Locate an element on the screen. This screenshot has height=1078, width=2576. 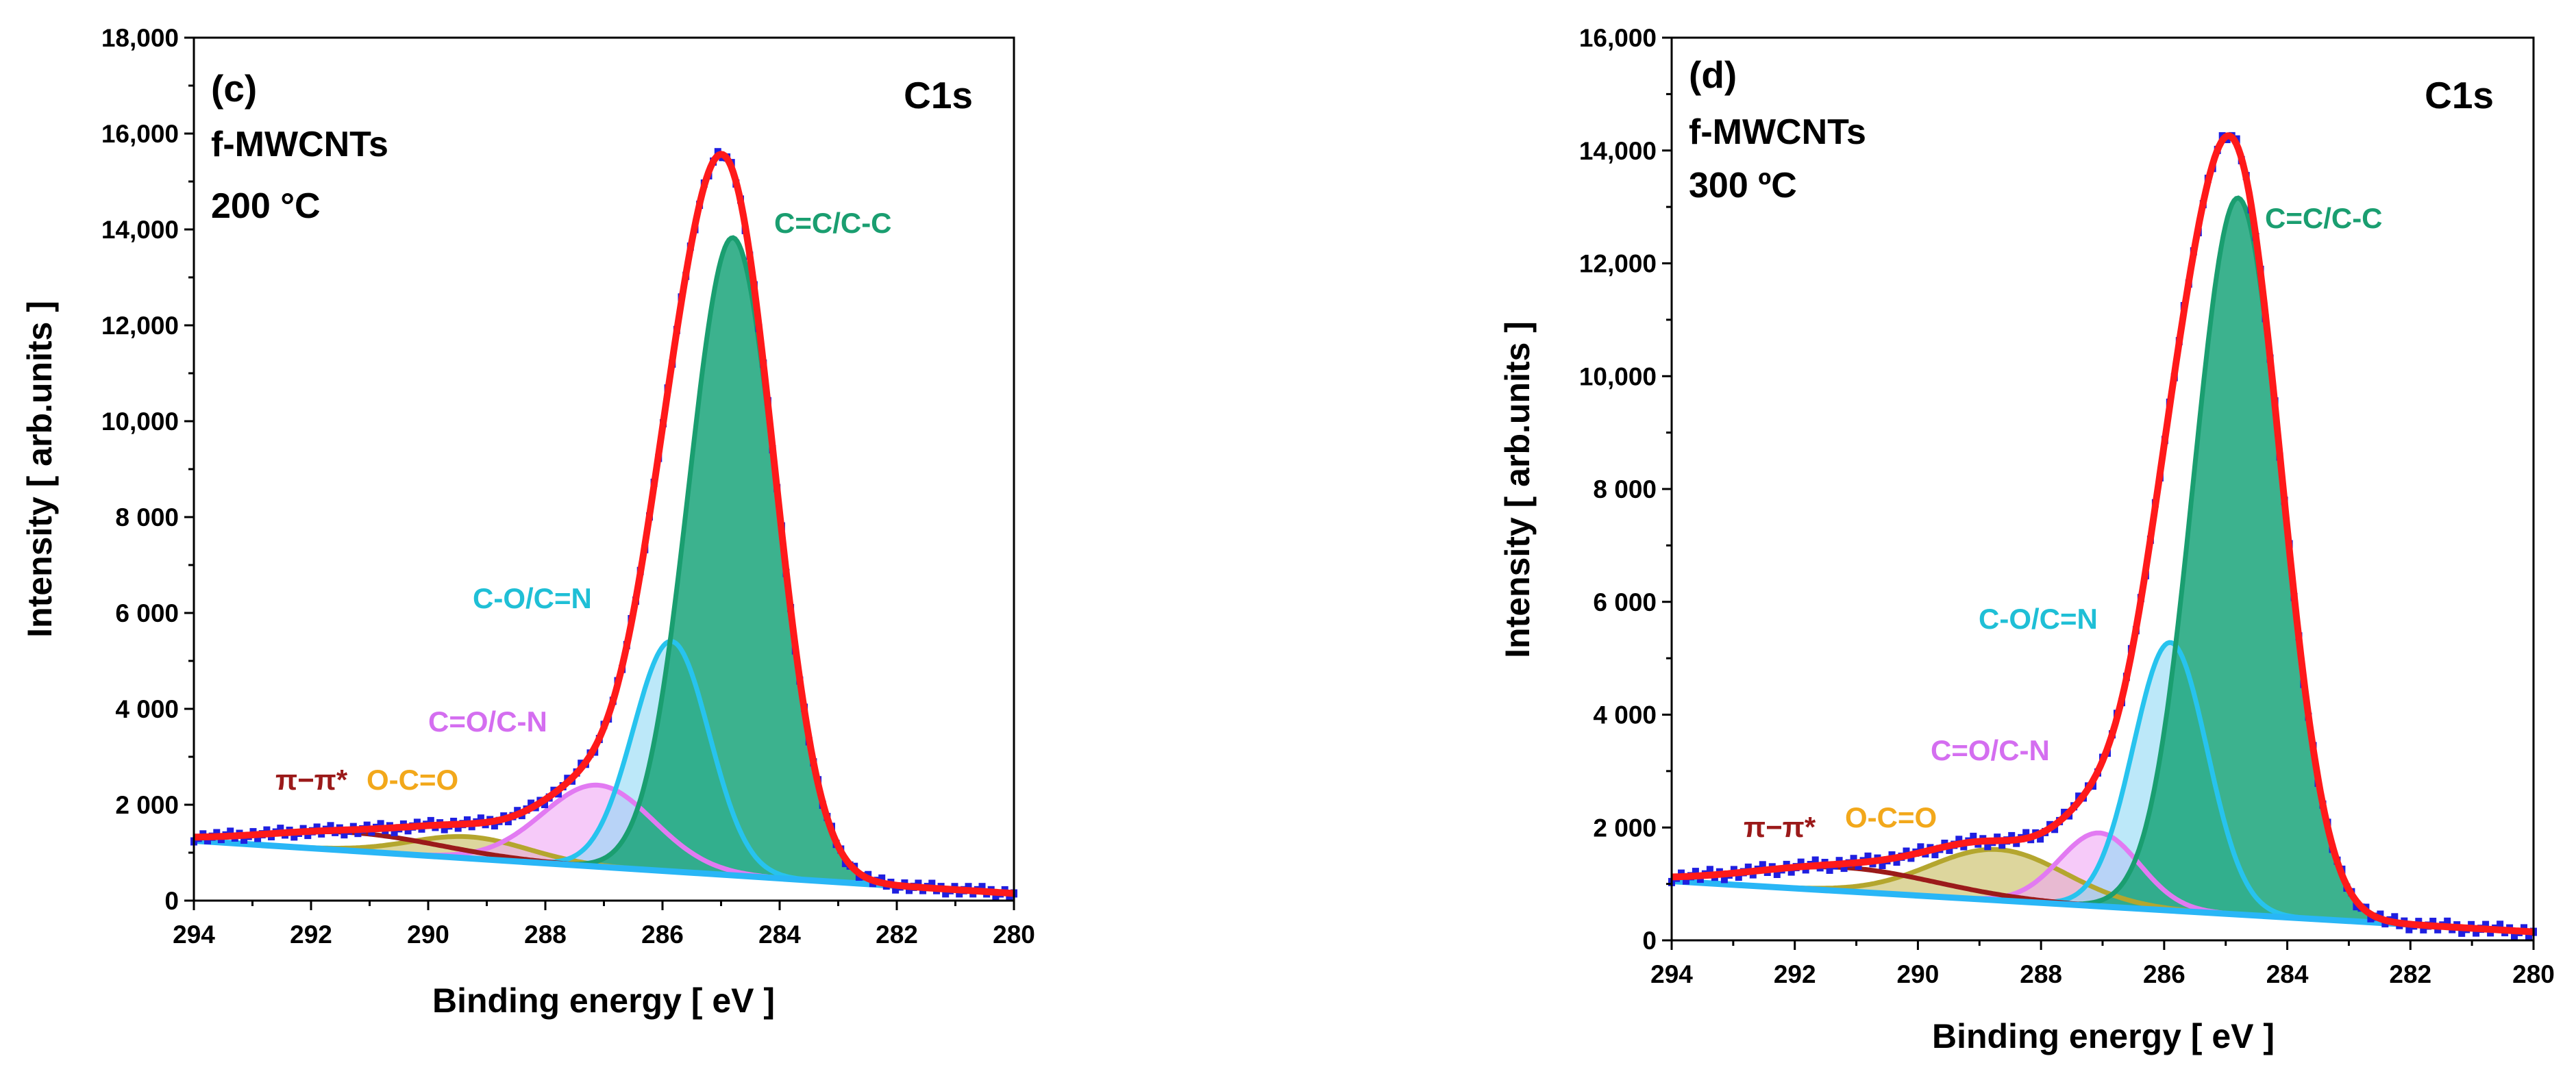
c-x-tick-label: 292 is located at coordinates (311, 934).